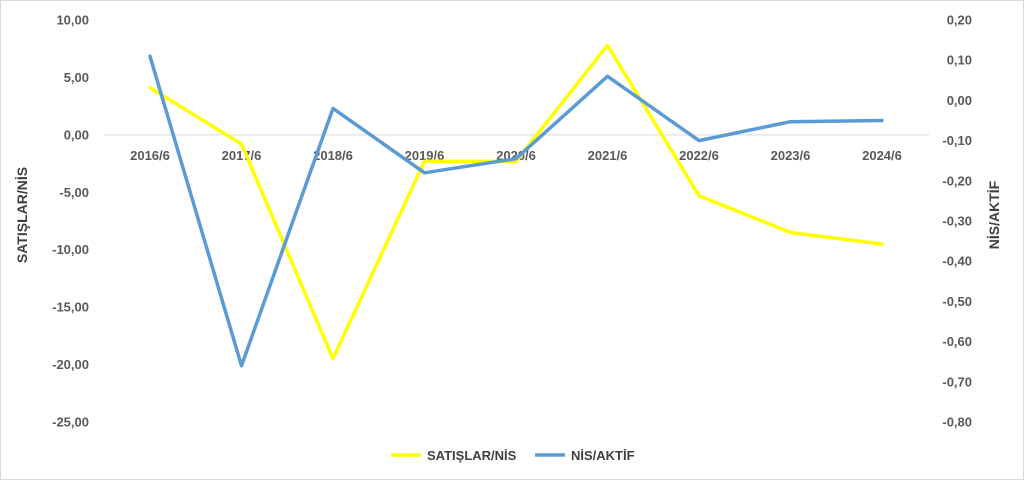  Describe the element at coordinates (699, 155) in the screenshot. I see `category-label: 2022/6` at that location.